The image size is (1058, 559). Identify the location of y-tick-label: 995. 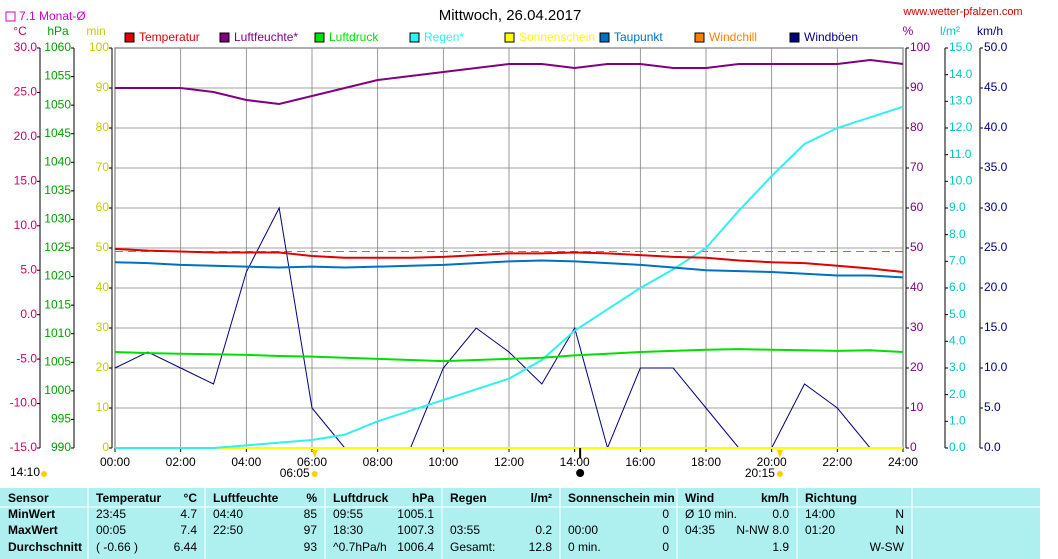
(61, 419).